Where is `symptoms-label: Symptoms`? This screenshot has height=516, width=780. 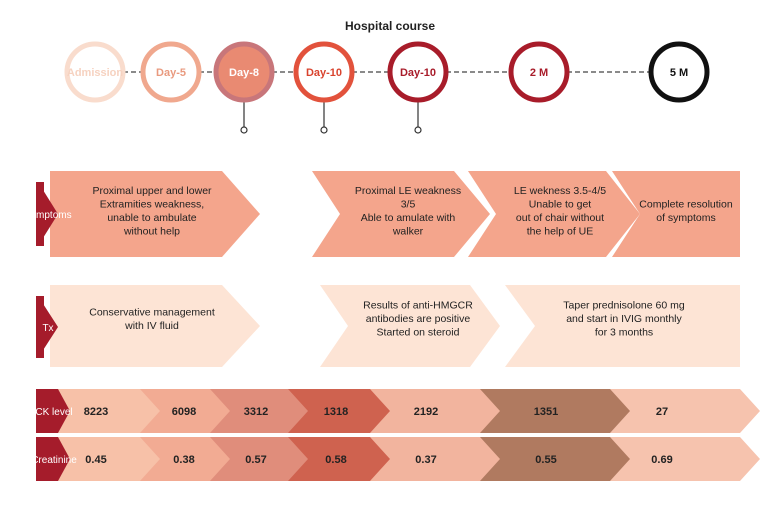 symptoms-label: Symptoms is located at coordinates (47, 215).